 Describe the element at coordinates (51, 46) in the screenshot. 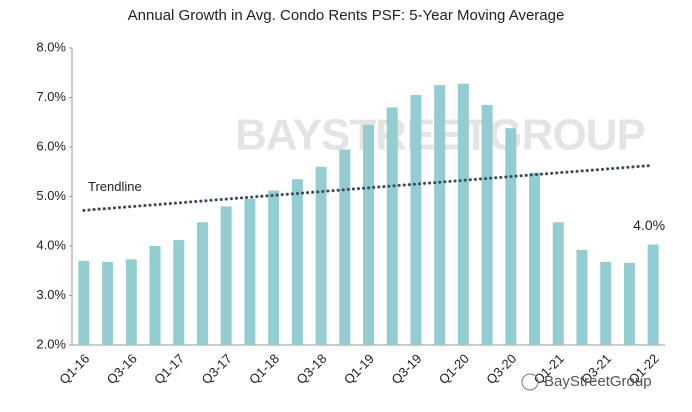

I see `y-tick-label: 8.0%` at that location.